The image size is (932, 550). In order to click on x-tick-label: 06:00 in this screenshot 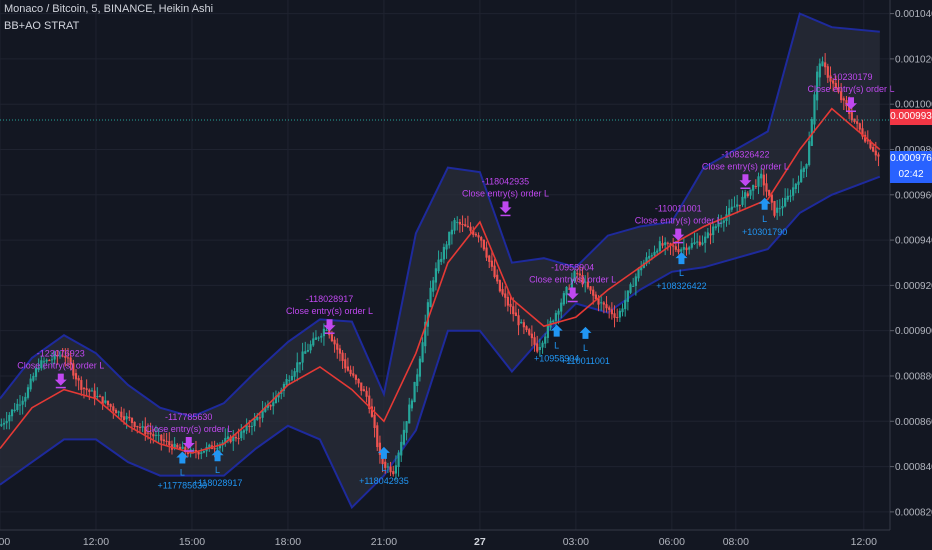, I will do `click(672, 542)`.